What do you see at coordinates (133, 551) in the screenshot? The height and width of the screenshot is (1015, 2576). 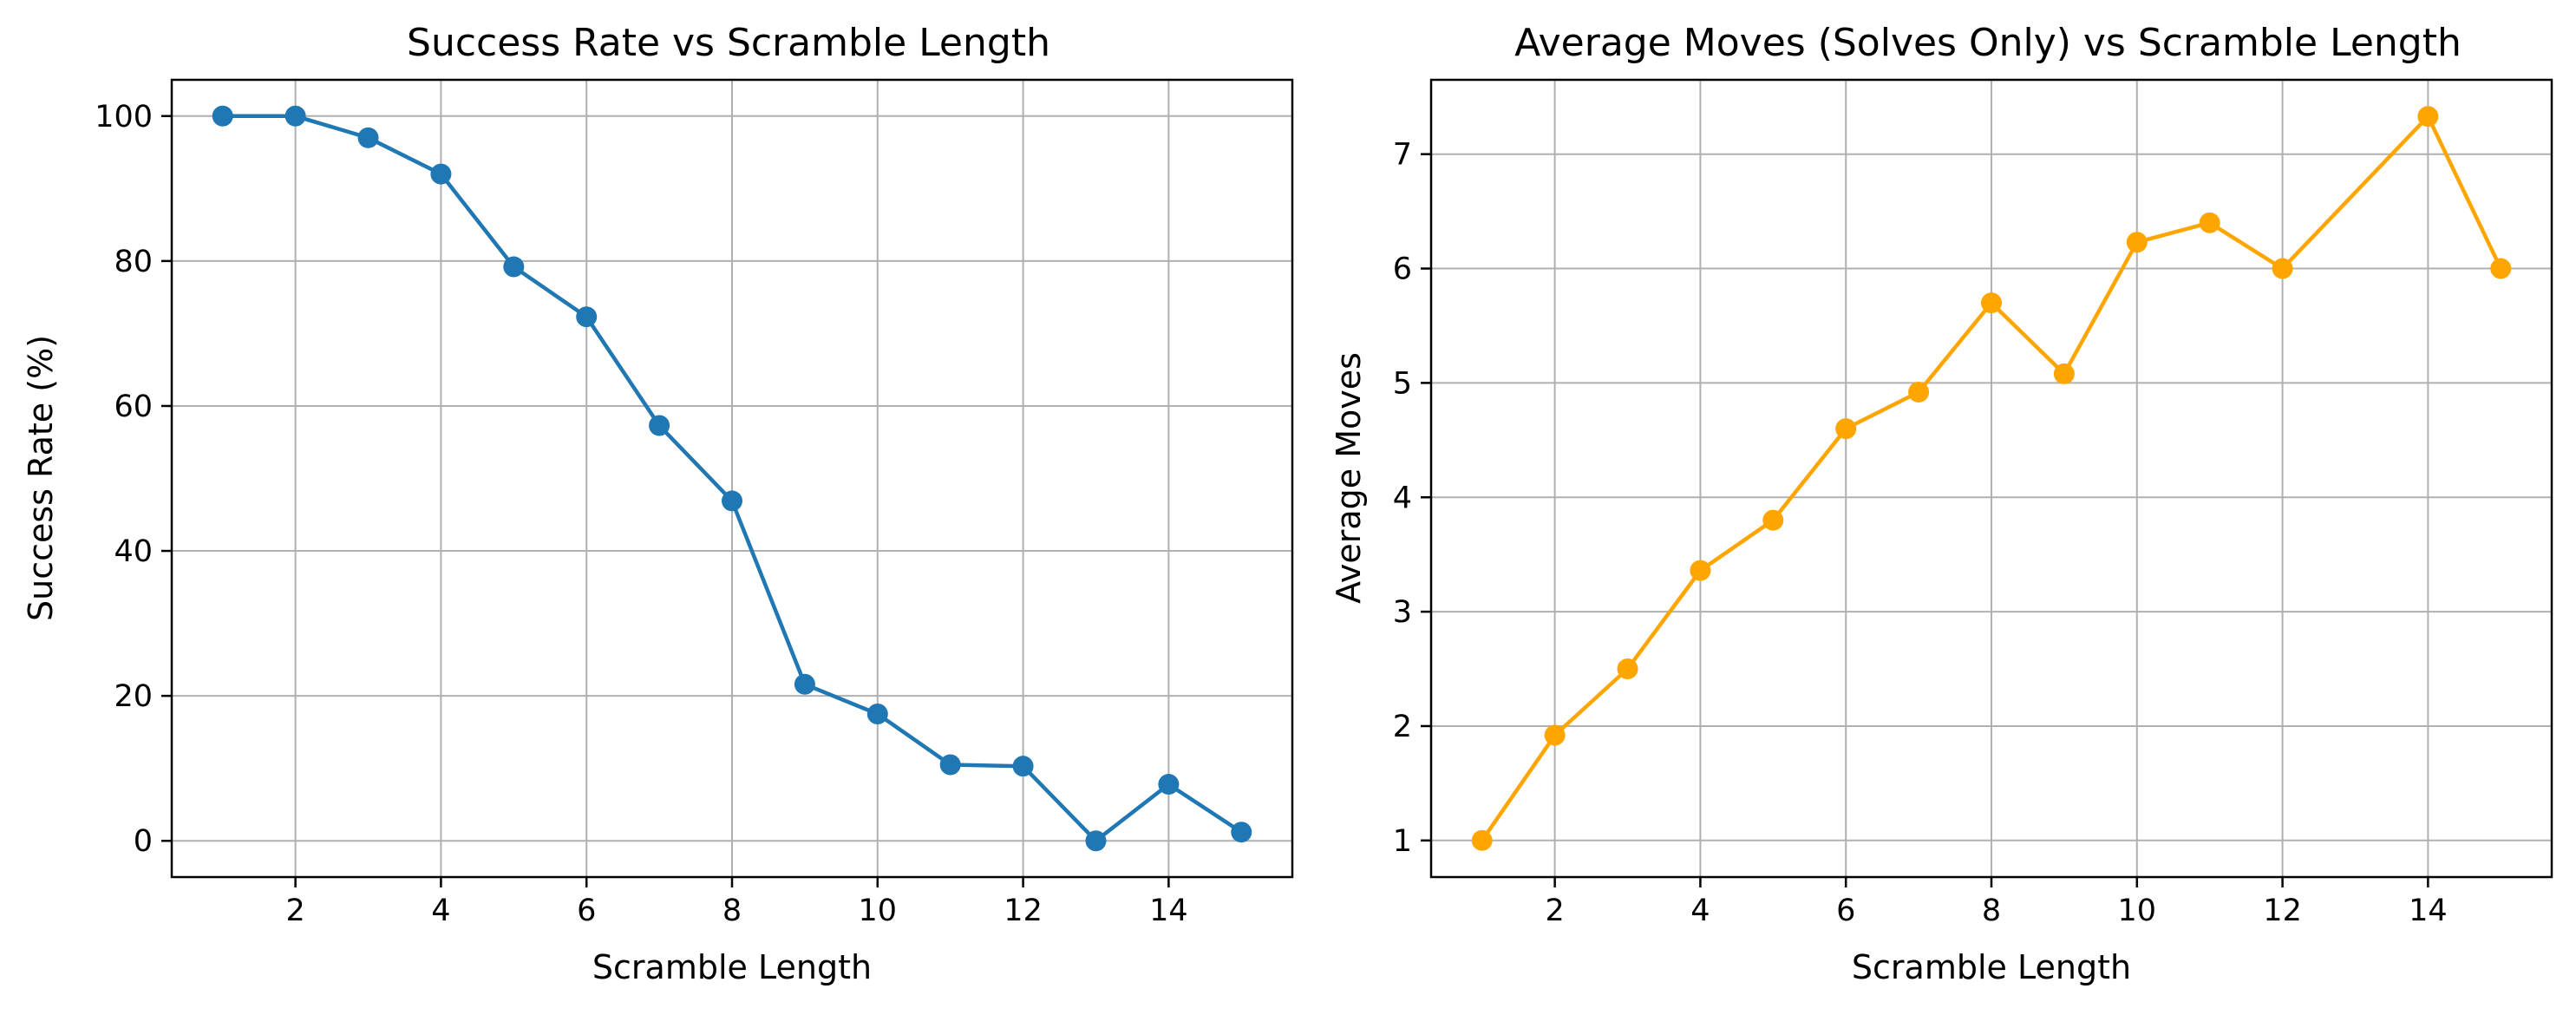 I see `y-tick-label: 40` at bounding box center [133, 551].